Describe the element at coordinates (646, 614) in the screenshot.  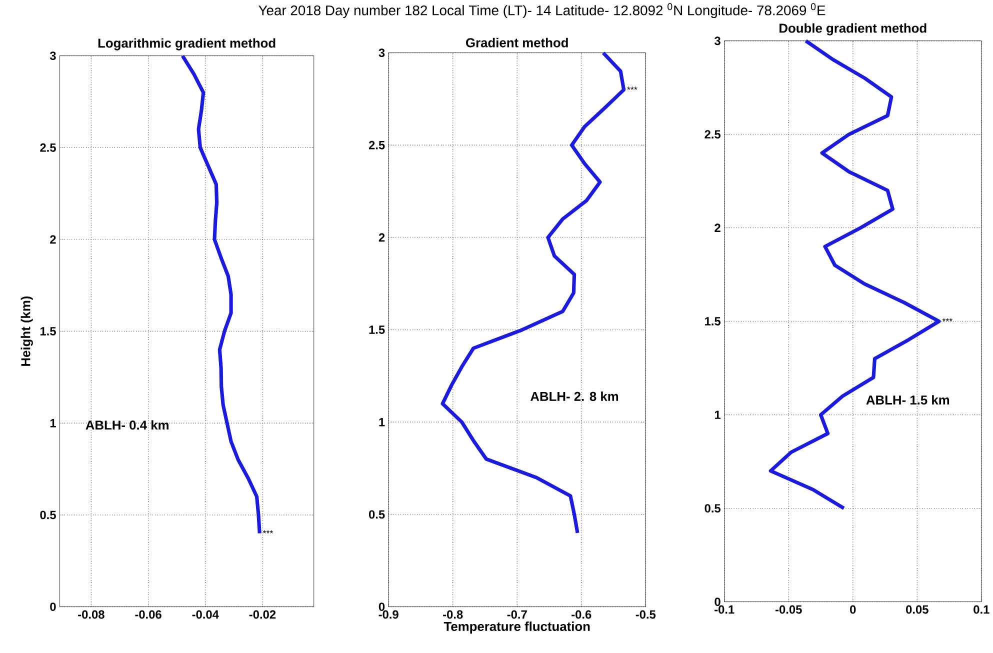
I see `x-tick-label: -0.5` at that location.